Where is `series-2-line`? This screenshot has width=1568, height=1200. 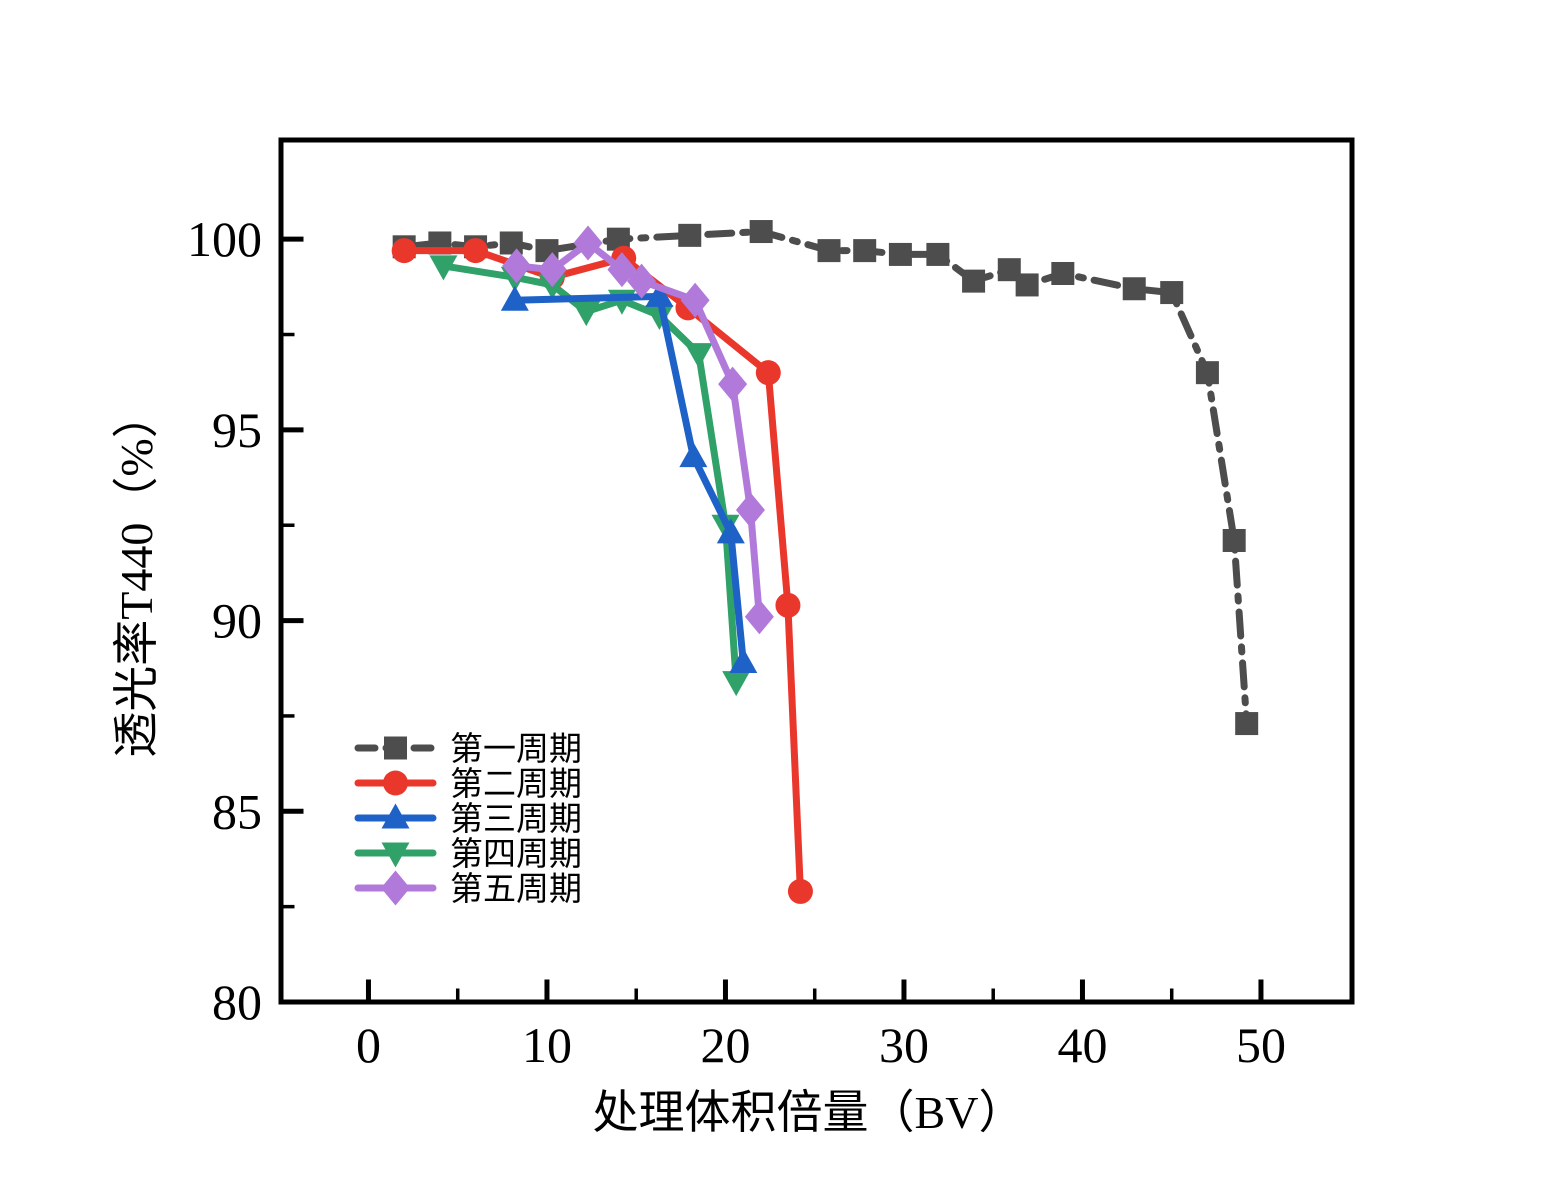 series-2-line is located at coordinates (629, 479).